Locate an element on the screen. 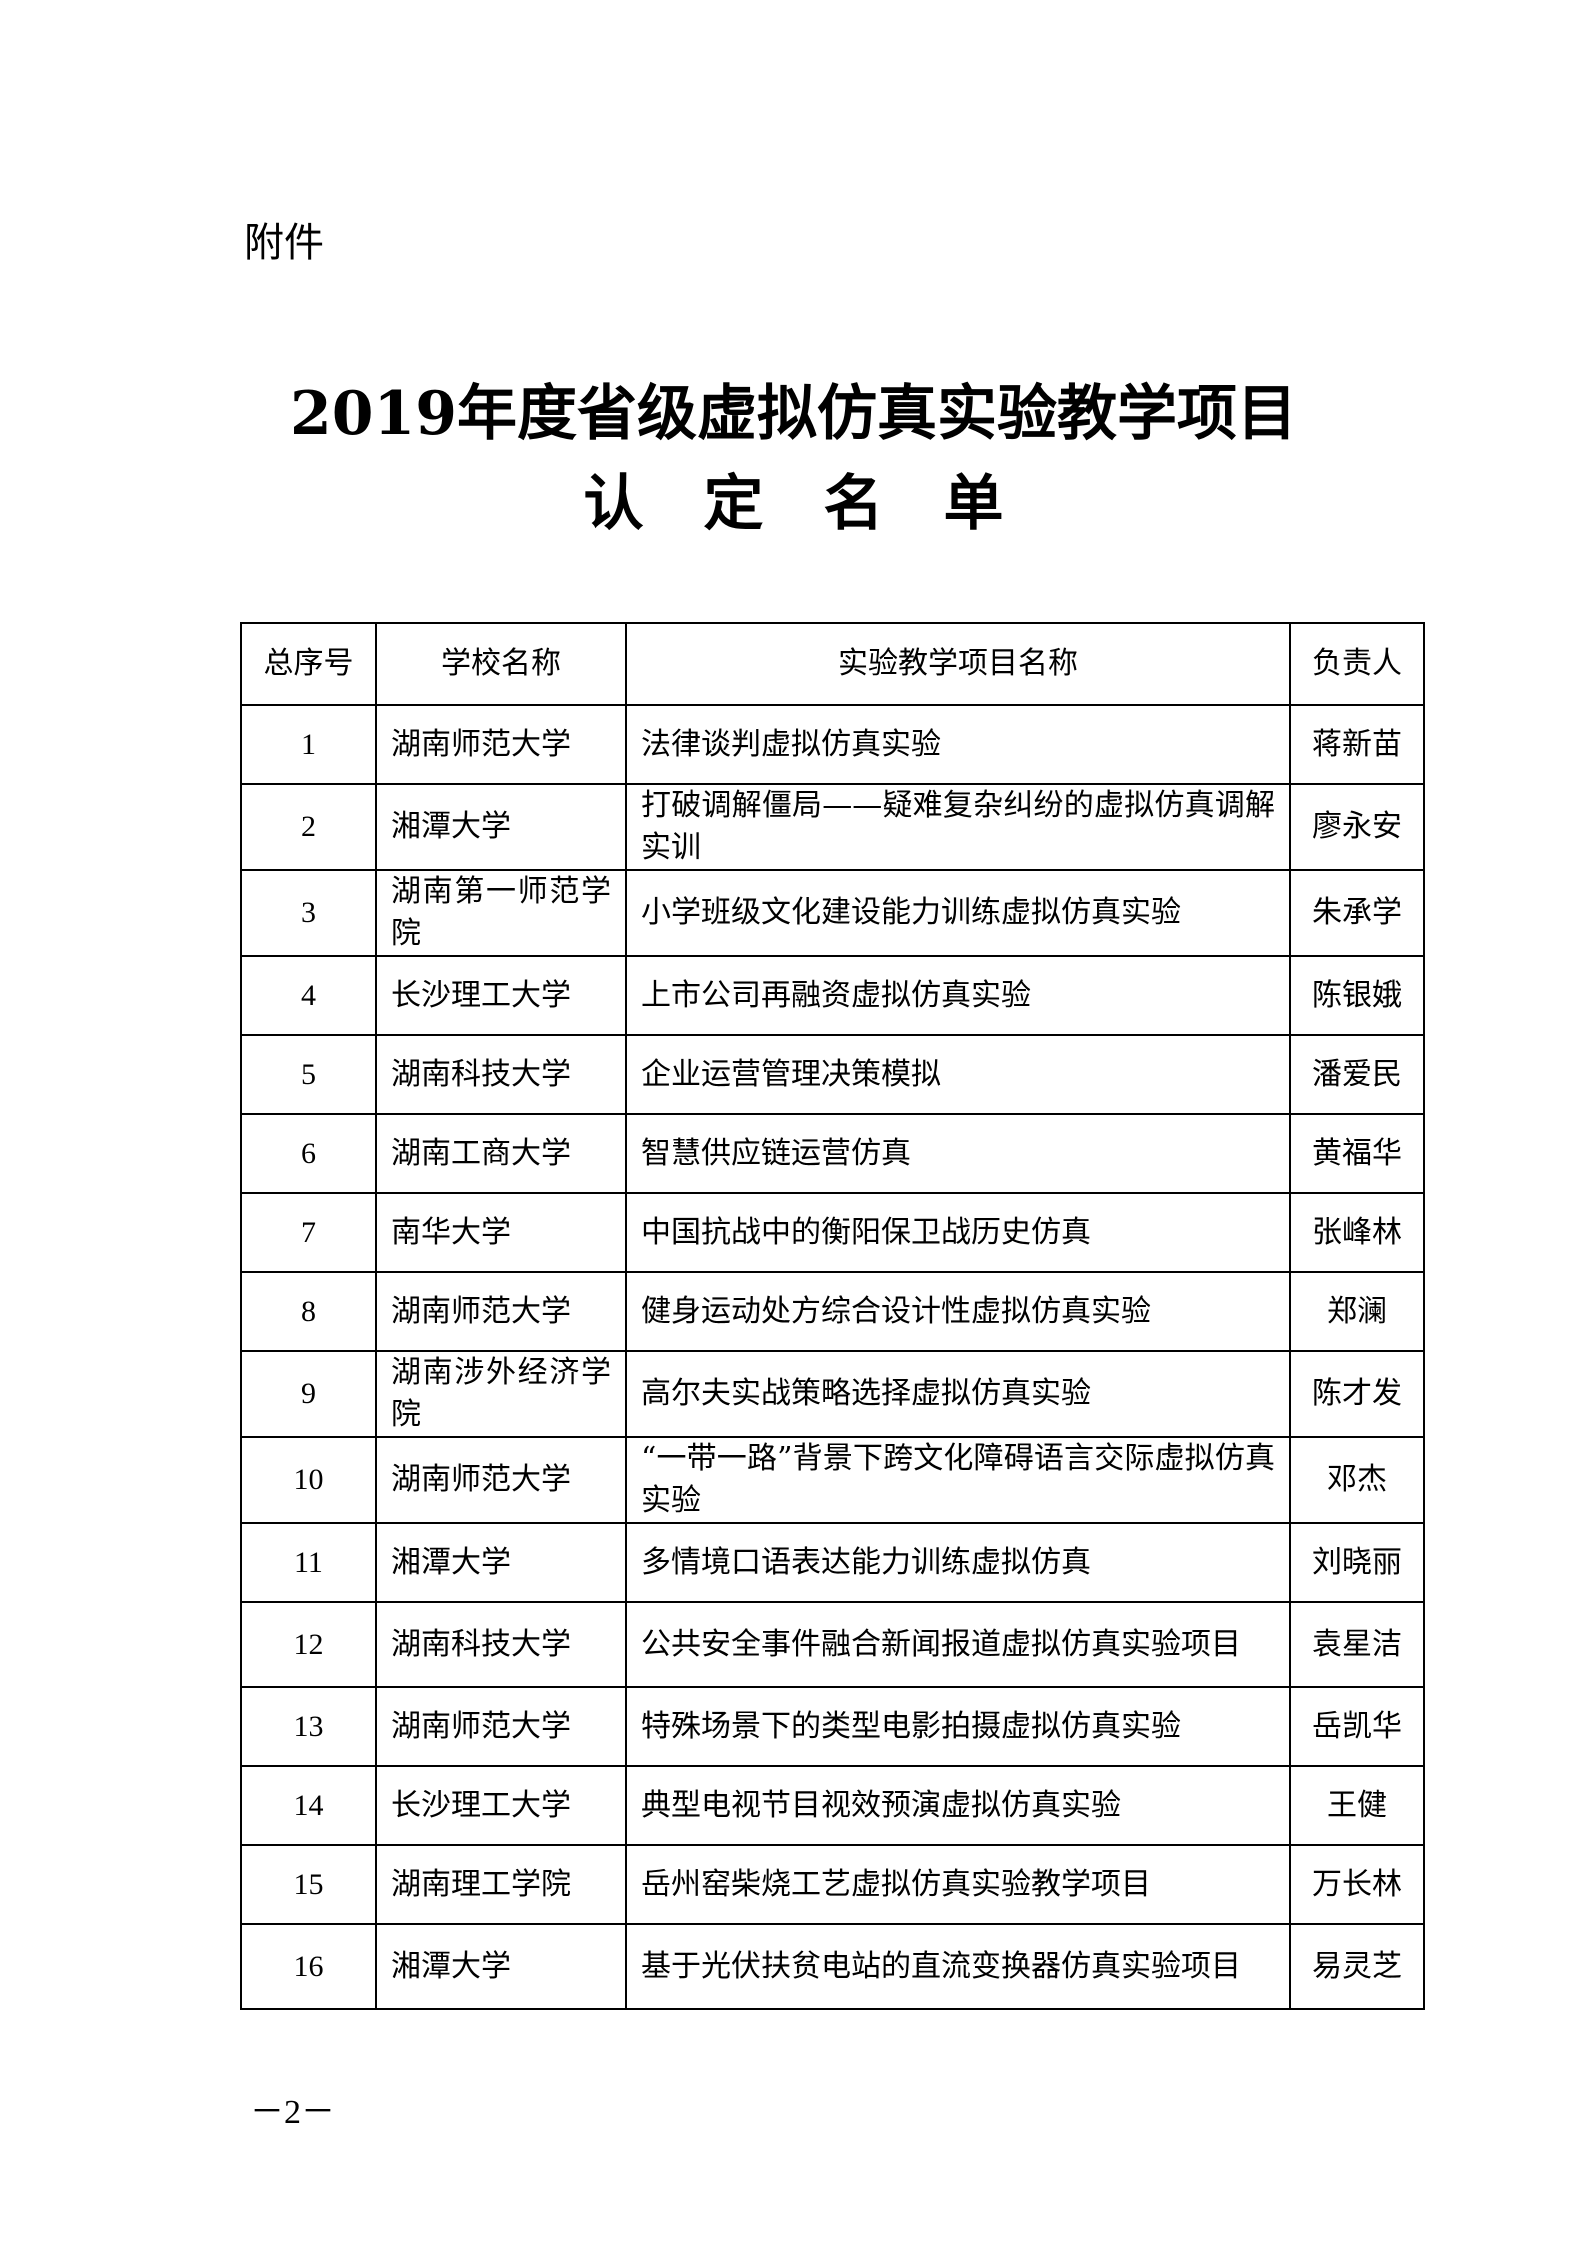 The height and width of the screenshot is (2245, 1587). project-name: 企业运营管理决策模拟 is located at coordinates (958, 1074).